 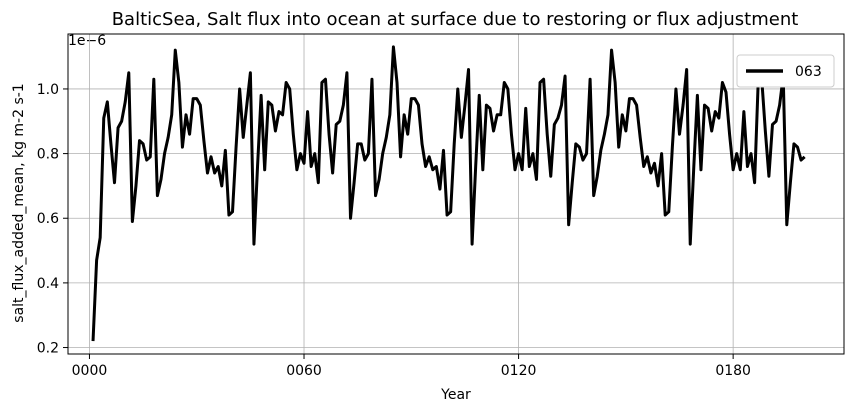 I want to click on legend-label-063: 063, so click(x=808, y=72).